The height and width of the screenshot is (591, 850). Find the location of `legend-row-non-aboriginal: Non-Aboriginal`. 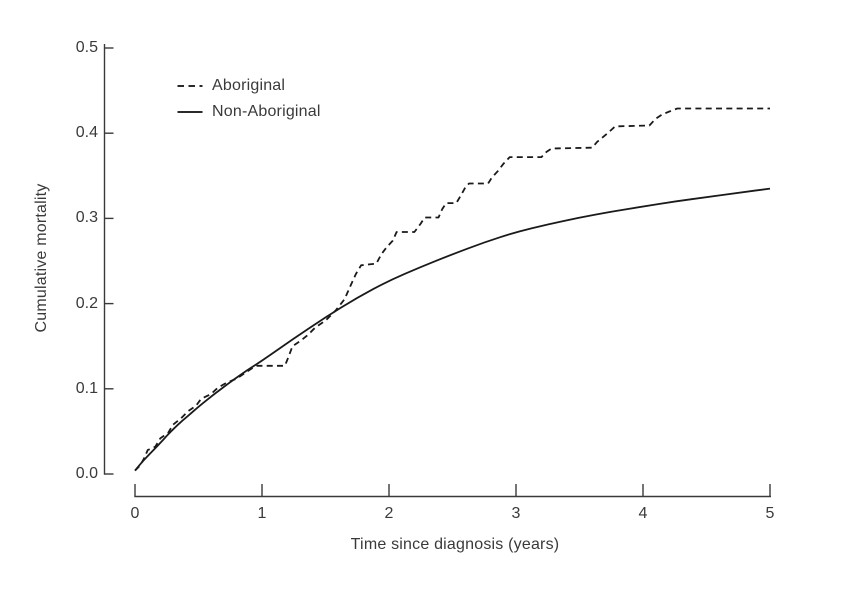

legend-row-non-aboriginal: Non-Aboriginal is located at coordinates (249, 112).